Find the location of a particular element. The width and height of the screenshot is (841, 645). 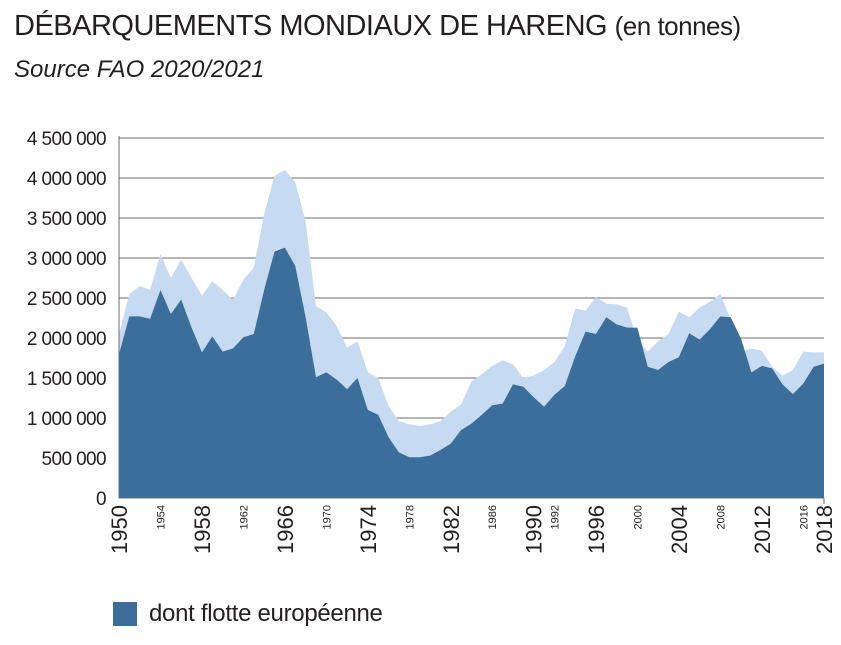

legend-label-european-fleet: dont flotte européenne is located at coordinates (266, 613).